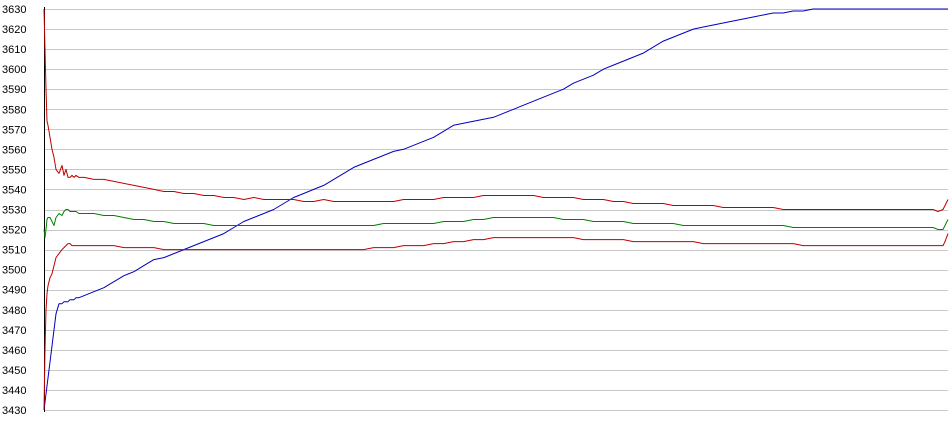 The height and width of the screenshot is (435, 950). I want to click on y-tick-label: 3430, so click(14, 411).